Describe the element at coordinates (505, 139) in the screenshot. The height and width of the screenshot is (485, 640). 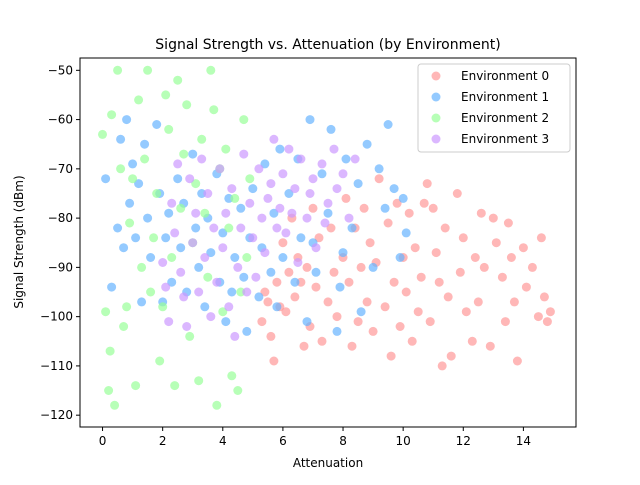
I see `legend-label: Environment 3` at that location.